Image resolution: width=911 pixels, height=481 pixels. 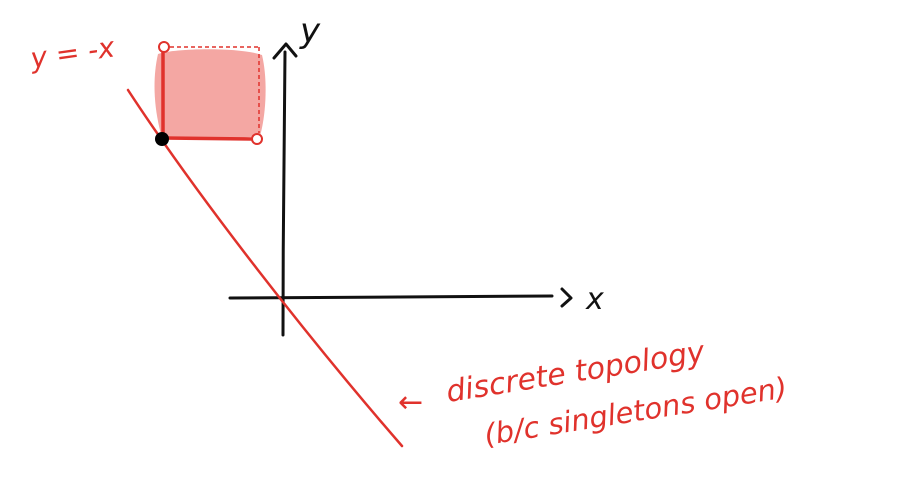 What do you see at coordinates (162, 139) in the screenshot?
I see `closed-corner-point` at bounding box center [162, 139].